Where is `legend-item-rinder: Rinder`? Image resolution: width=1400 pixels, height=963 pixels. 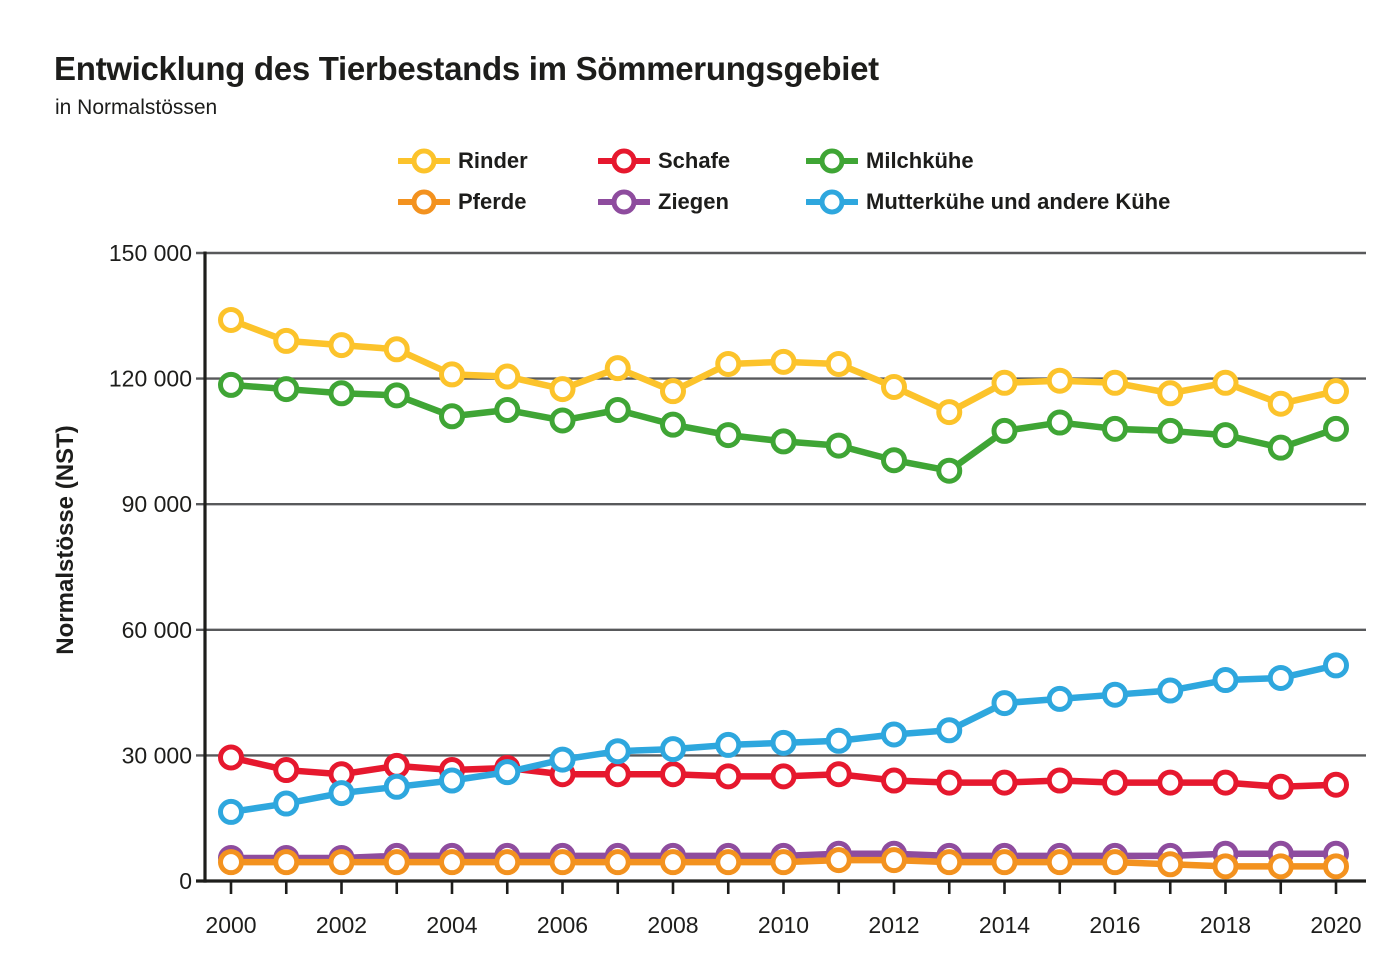 legend-item-rinder: Rinder is located at coordinates (498, 161).